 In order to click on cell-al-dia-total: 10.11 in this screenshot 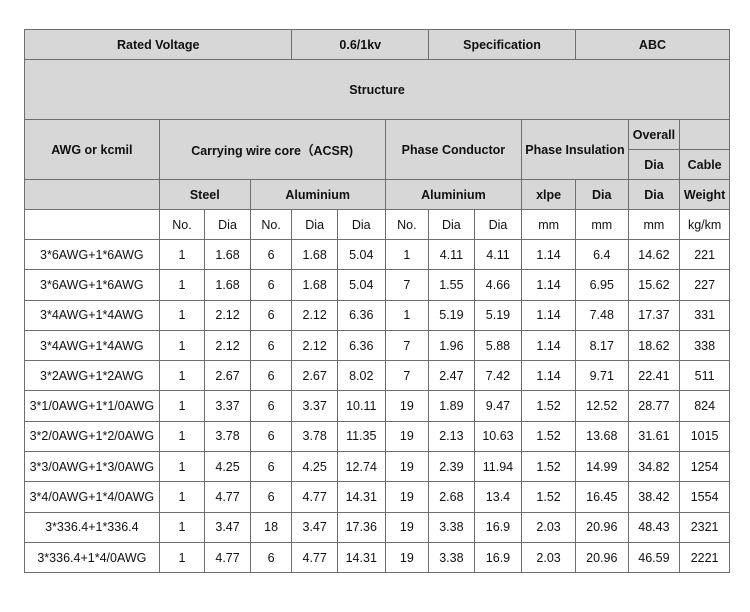, I will do `click(361, 406)`.